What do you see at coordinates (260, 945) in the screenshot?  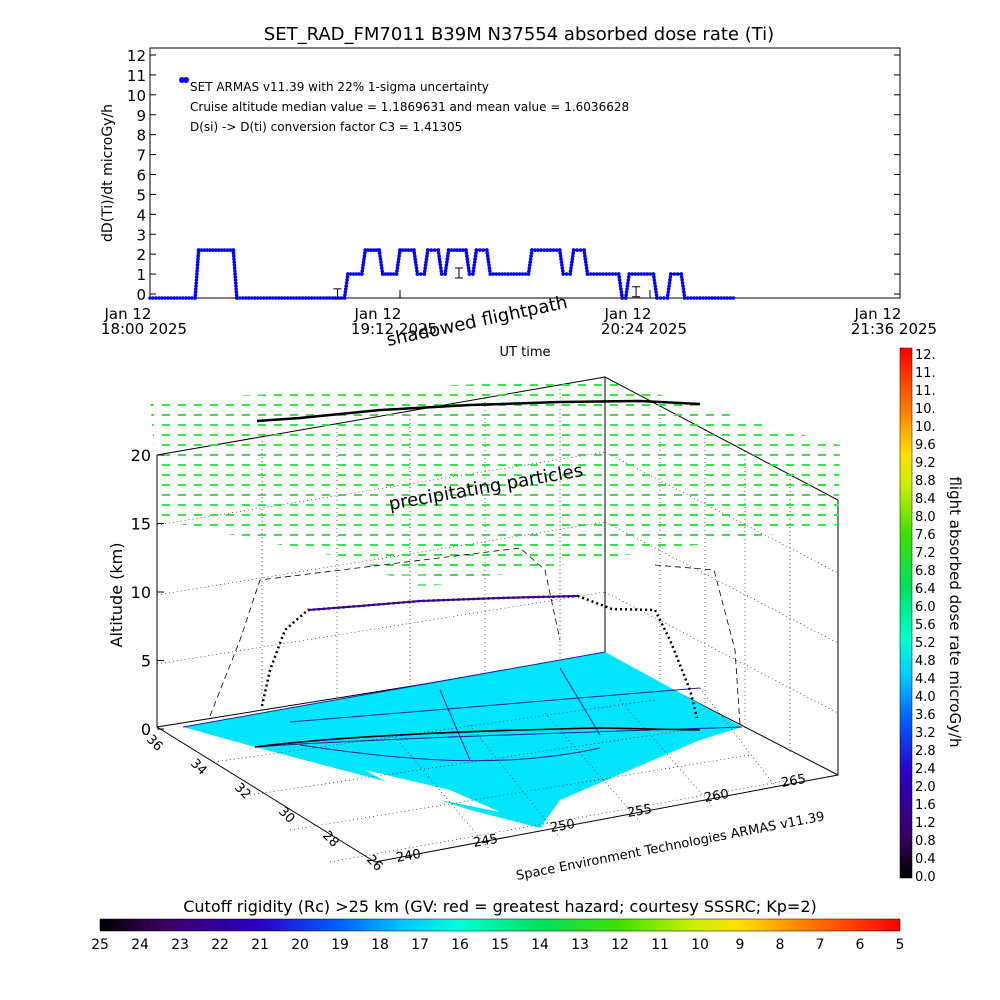 I see `cutoff-rigidity-tick-label: 21` at bounding box center [260, 945].